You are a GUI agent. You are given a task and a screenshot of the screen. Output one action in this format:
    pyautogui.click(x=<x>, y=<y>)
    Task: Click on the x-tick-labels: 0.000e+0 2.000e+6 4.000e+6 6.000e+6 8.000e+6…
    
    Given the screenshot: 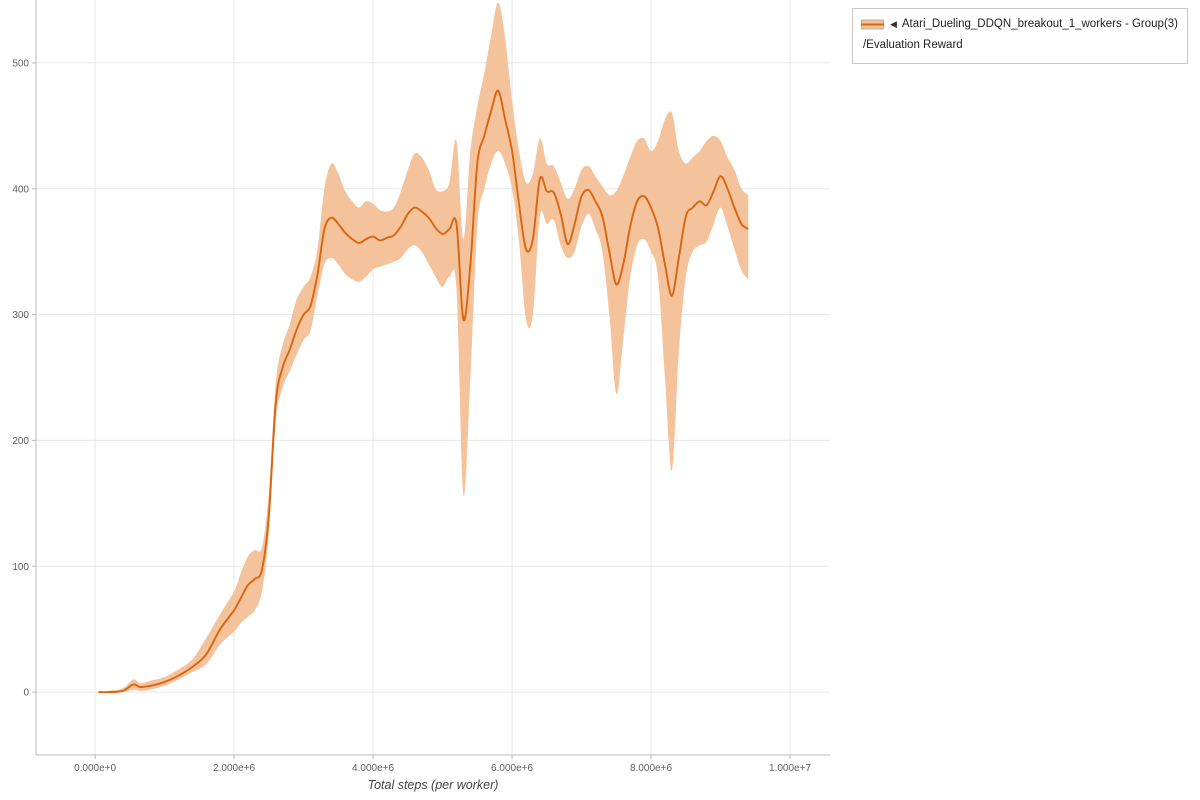 What is the action you would take?
    pyautogui.click(x=442, y=768)
    